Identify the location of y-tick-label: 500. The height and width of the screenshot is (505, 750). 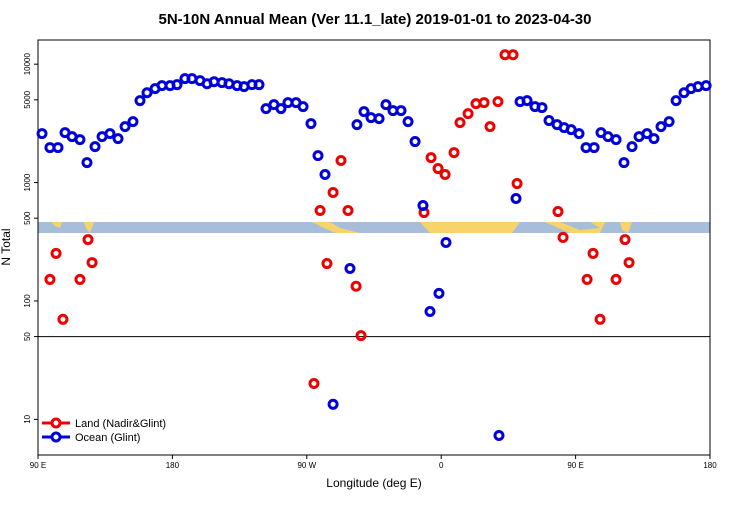
(27, 218).